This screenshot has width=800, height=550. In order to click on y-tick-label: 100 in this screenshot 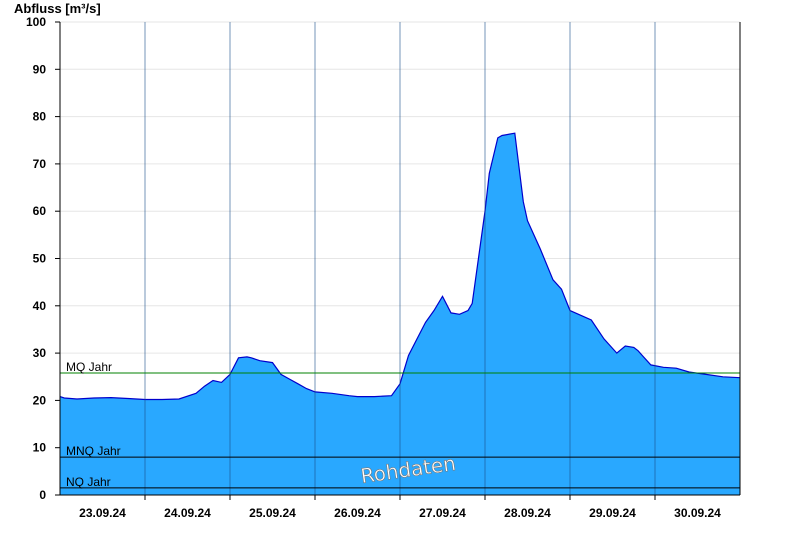, I will do `click(36, 22)`.